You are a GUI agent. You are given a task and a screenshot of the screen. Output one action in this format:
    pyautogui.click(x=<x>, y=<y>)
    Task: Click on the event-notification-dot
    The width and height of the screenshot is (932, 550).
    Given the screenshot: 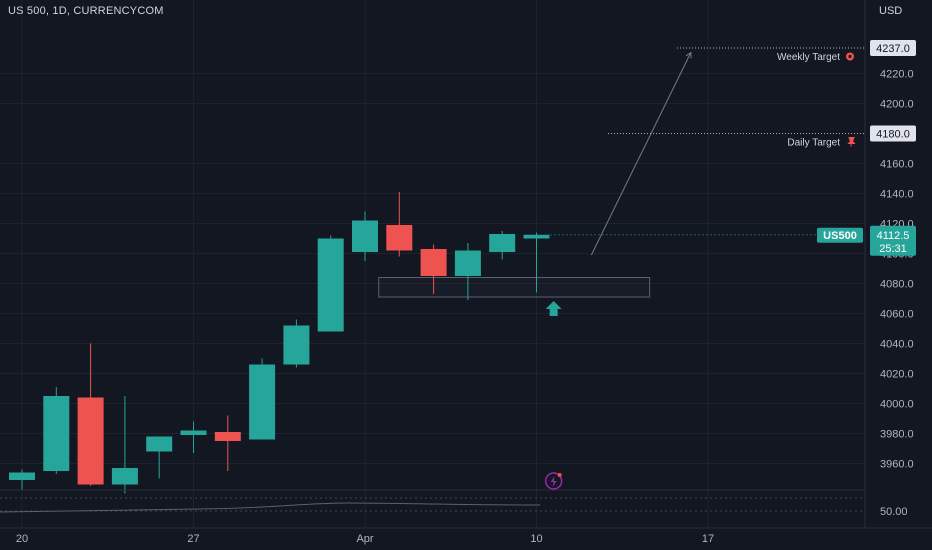 What is the action you would take?
    pyautogui.click(x=559, y=475)
    